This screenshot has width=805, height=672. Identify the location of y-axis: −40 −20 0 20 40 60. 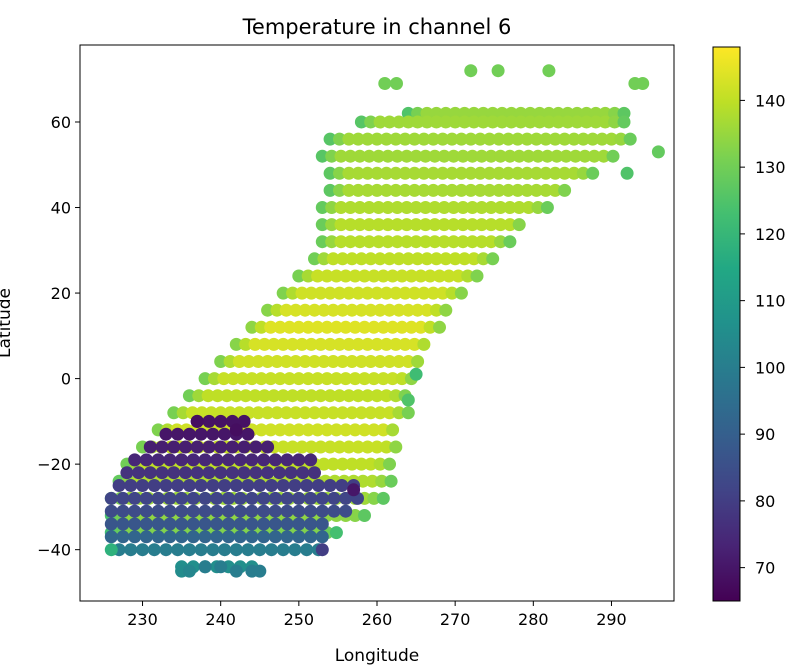
(58, 336).